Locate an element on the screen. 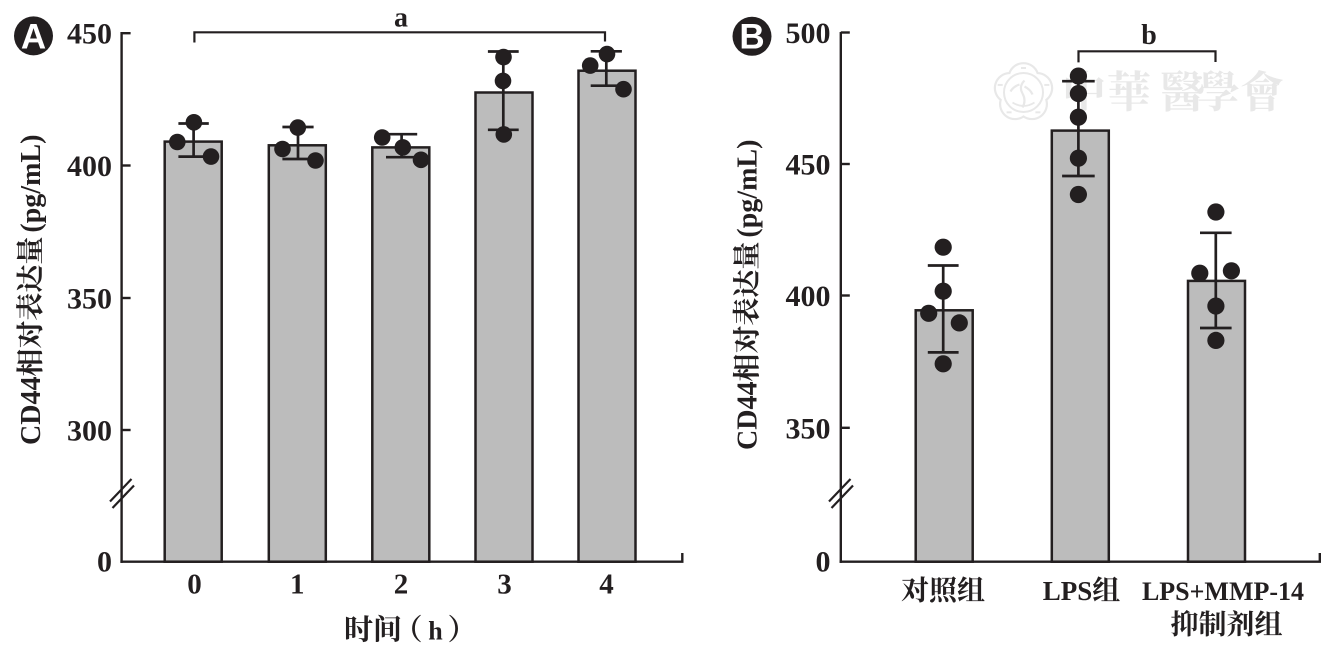 The height and width of the screenshot is (659, 1335). svg-text: A is located at coordinates (33, 36).